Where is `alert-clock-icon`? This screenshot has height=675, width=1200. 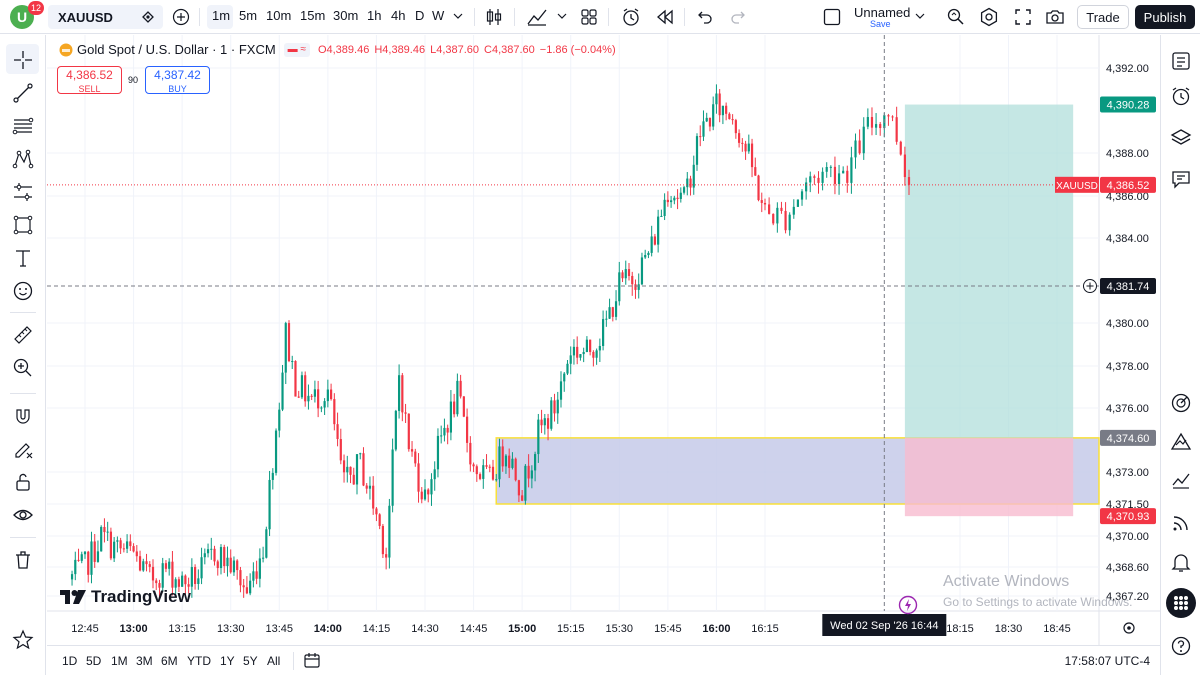 alert-clock-icon is located at coordinates (631, 17).